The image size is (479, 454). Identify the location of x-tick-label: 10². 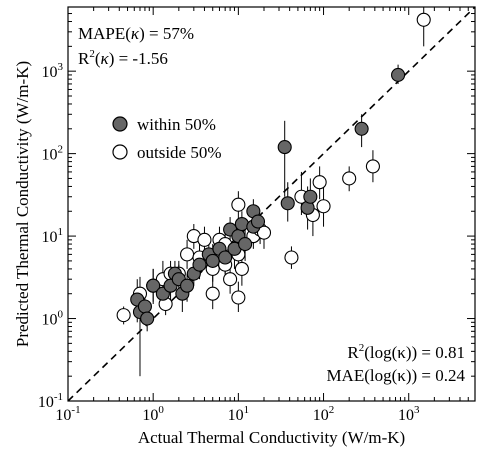
(324, 414).